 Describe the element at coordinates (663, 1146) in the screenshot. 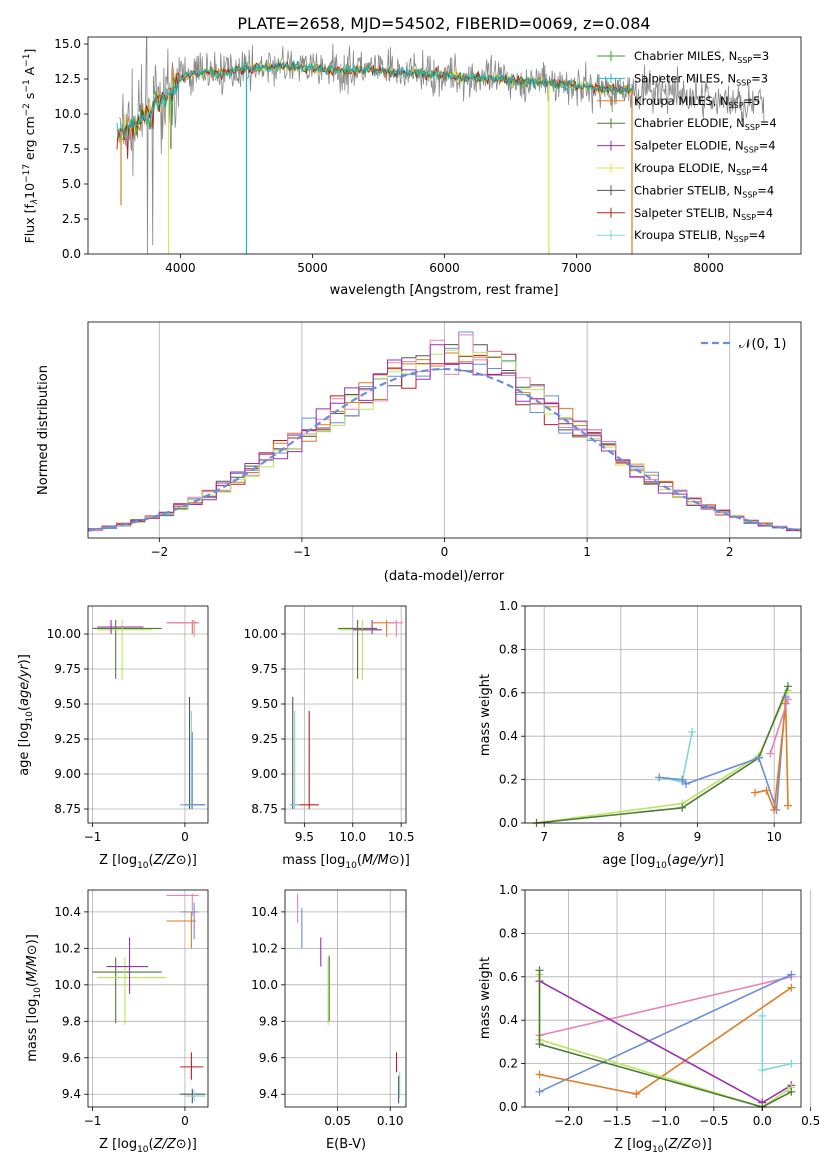

I see `wz-xlabel: Z [log10(Z/Z⊙)]` at that location.